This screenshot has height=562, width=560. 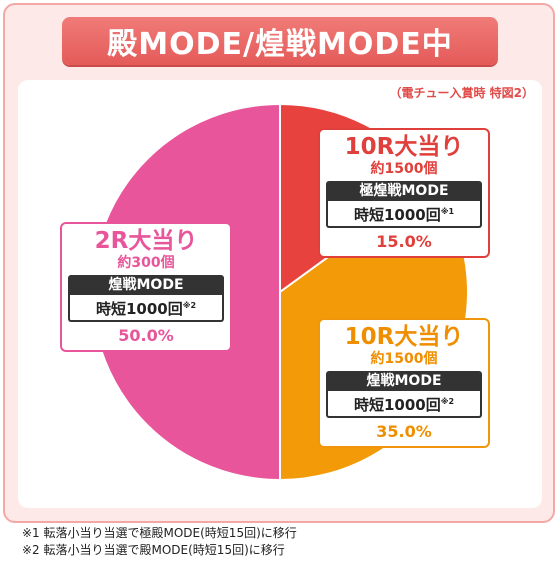 What do you see at coordinates (404, 241) in the screenshot?
I see `slice-percent: 15.0%` at bounding box center [404, 241].